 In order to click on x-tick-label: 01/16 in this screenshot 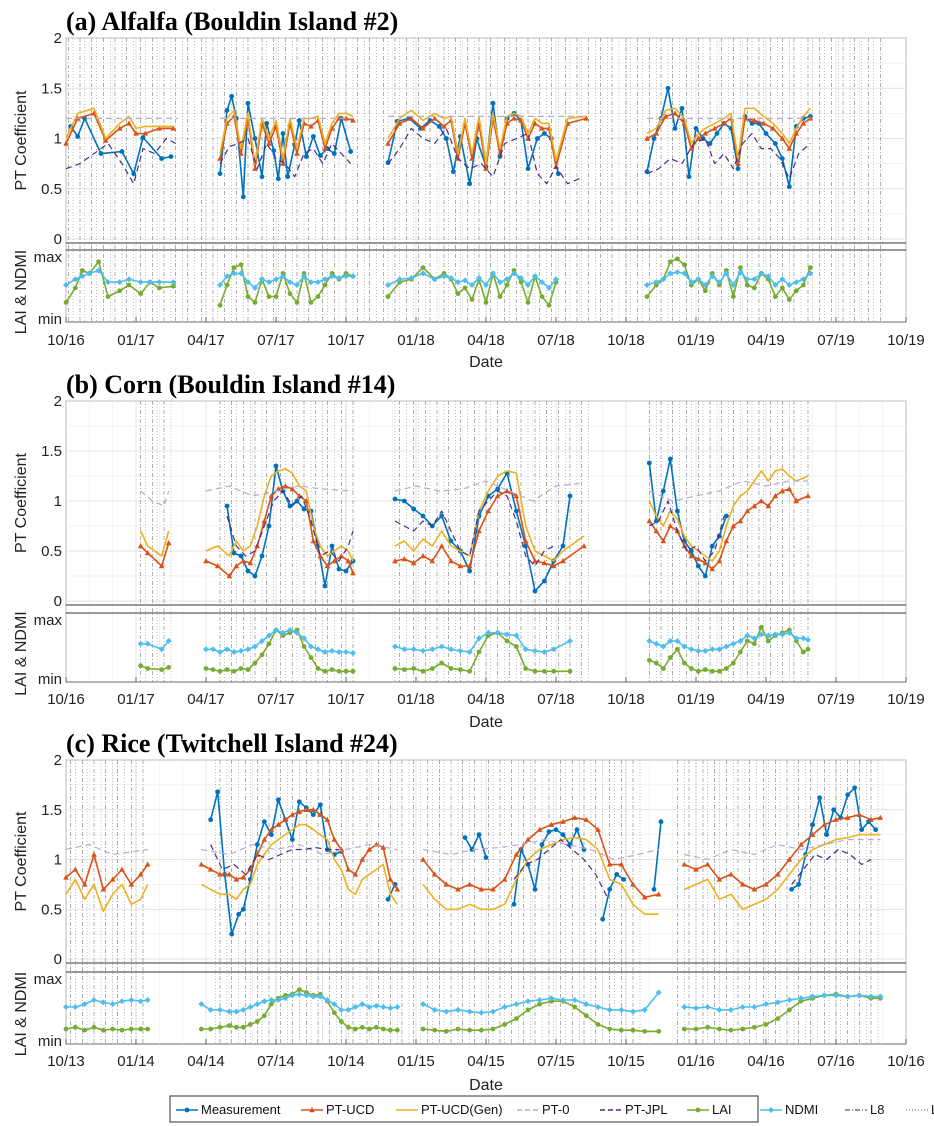, I will do `click(696, 1061)`.